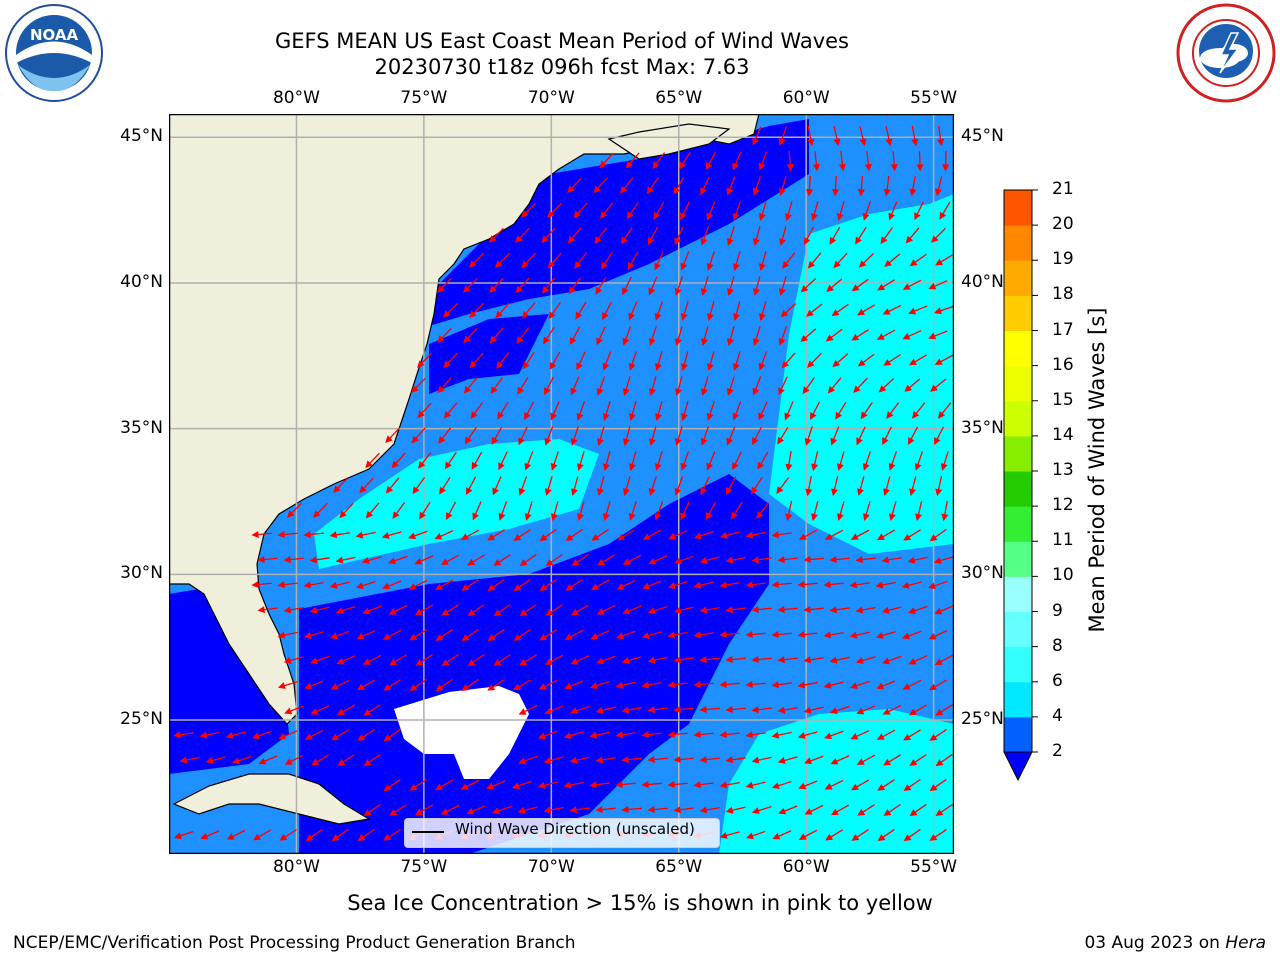 The image size is (1280, 960). What do you see at coordinates (982, 281) in the screenshot?
I see `lat-label-right: 40°N` at bounding box center [982, 281].